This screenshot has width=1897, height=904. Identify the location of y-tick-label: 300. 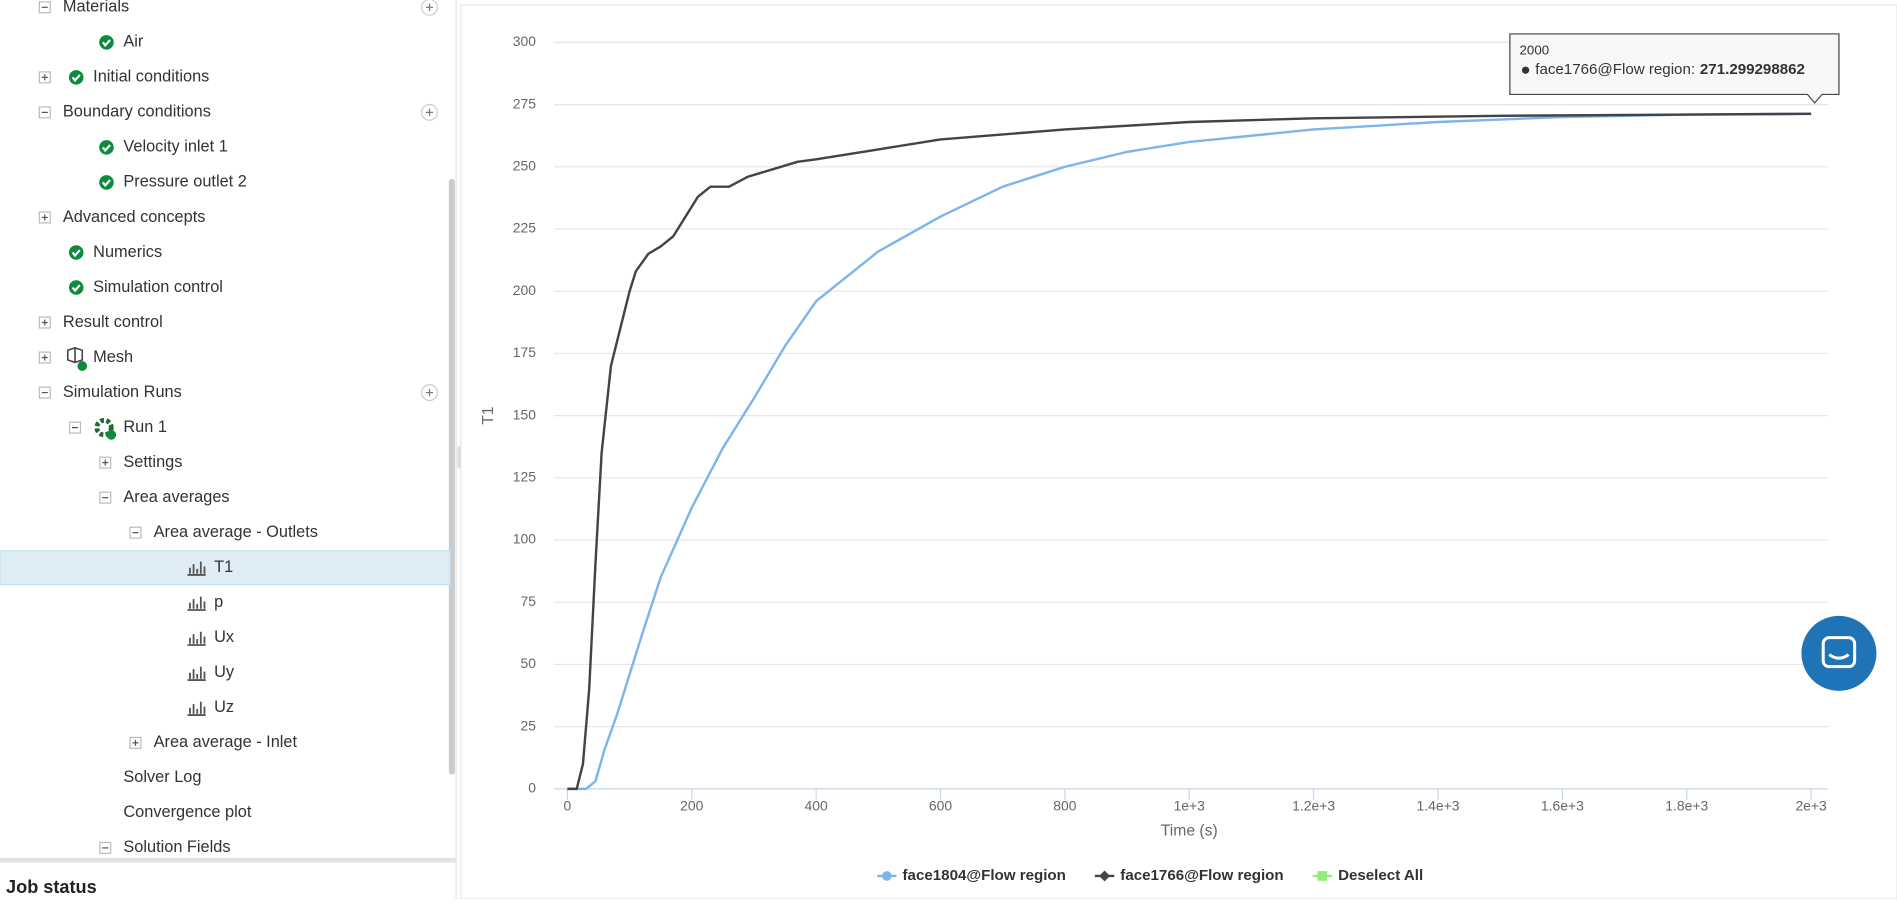
(524, 41).